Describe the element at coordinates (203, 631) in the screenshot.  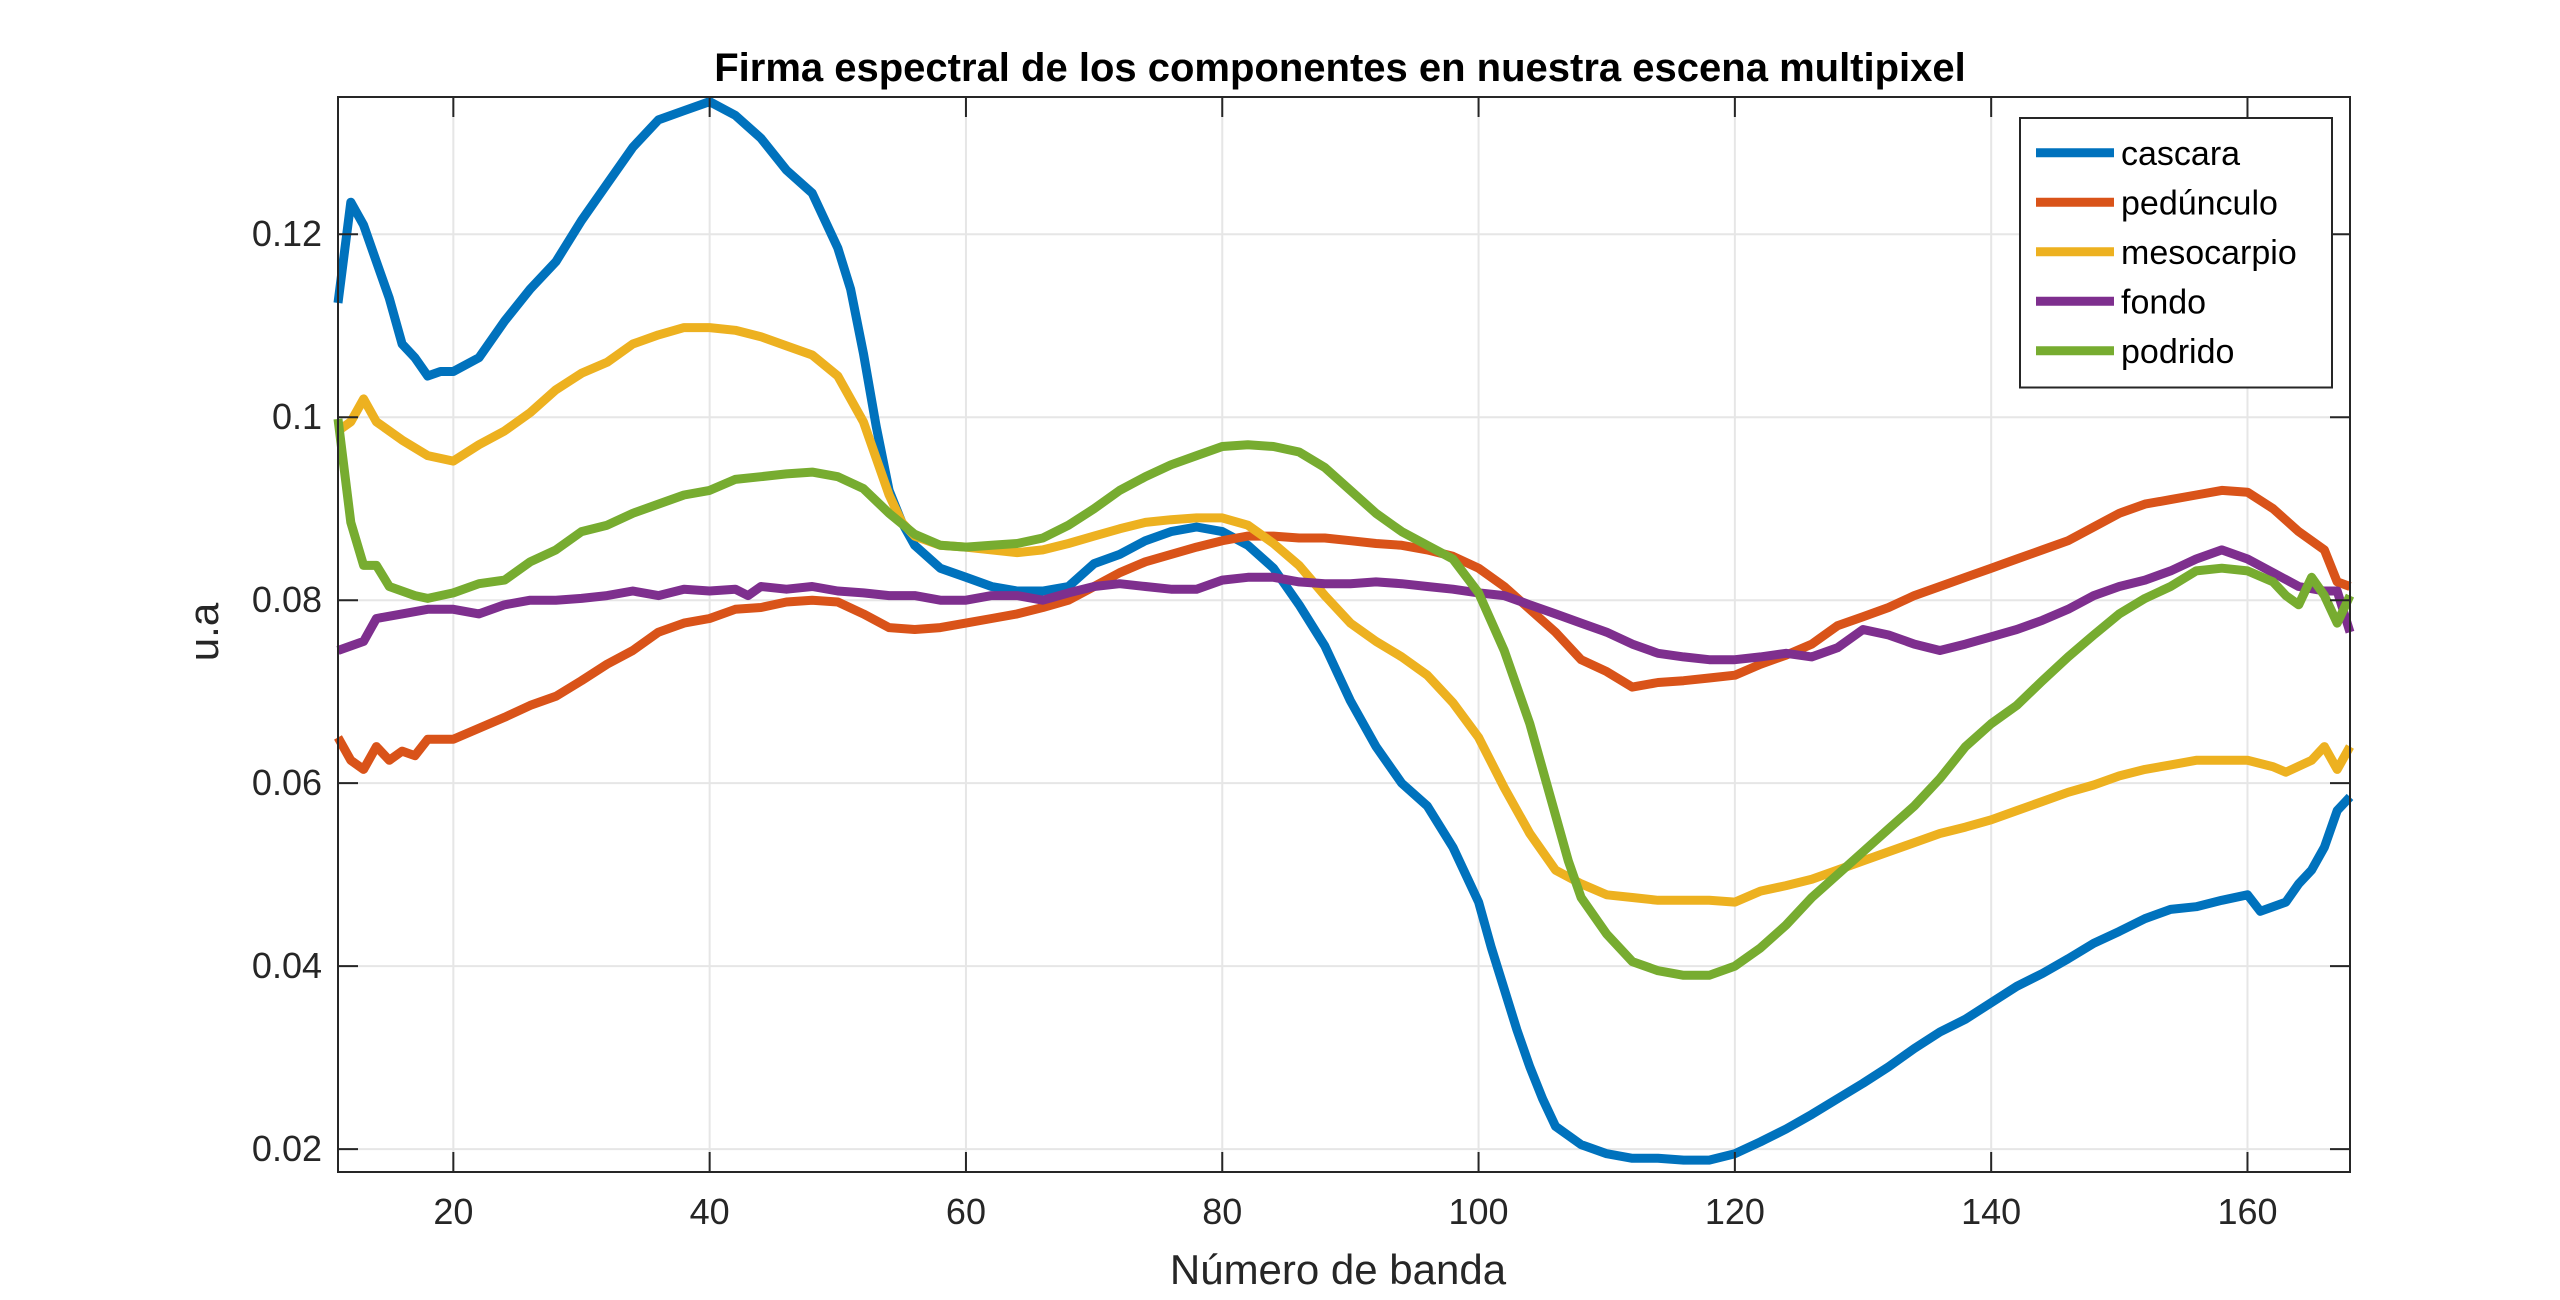
I see `y-axis-label: u.a` at that location.